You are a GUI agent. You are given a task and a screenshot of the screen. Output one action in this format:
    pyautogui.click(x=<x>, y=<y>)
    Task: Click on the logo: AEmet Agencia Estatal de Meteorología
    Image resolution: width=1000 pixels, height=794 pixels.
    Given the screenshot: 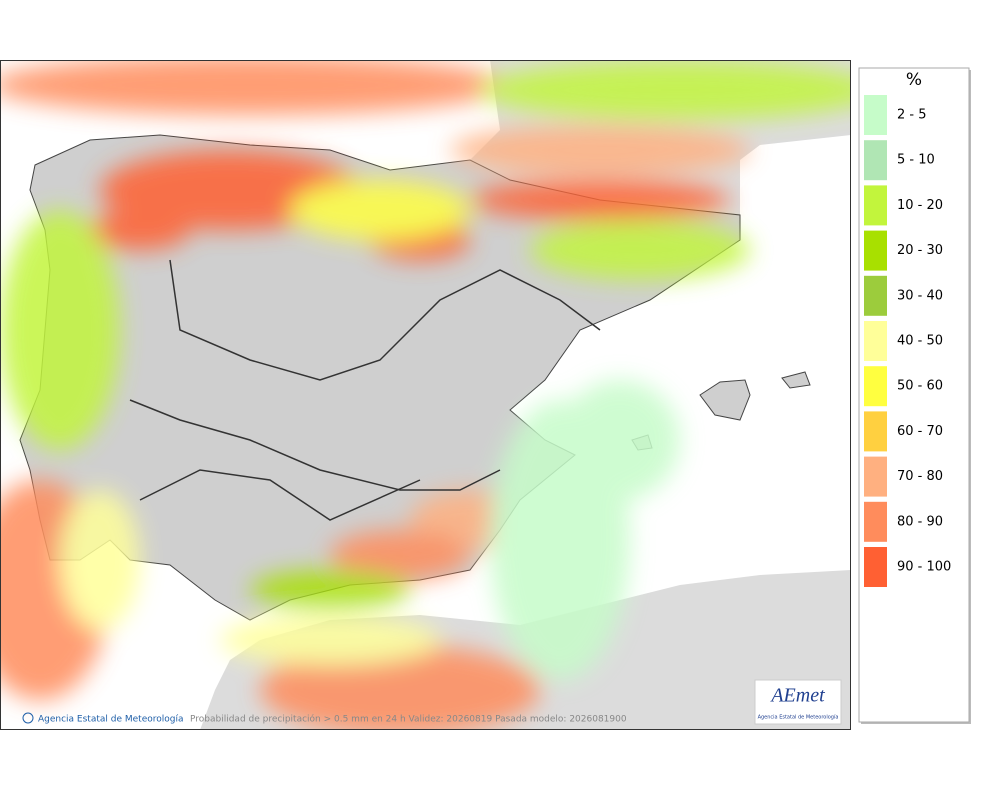 What is the action you would take?
    pyautogui.click(x=798, y=702)
    